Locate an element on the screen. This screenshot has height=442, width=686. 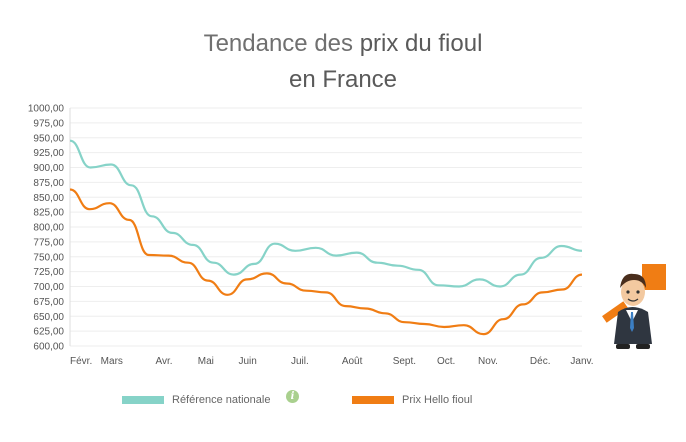
y-tick-label: 675,00 is located at coordinates (48, 302).